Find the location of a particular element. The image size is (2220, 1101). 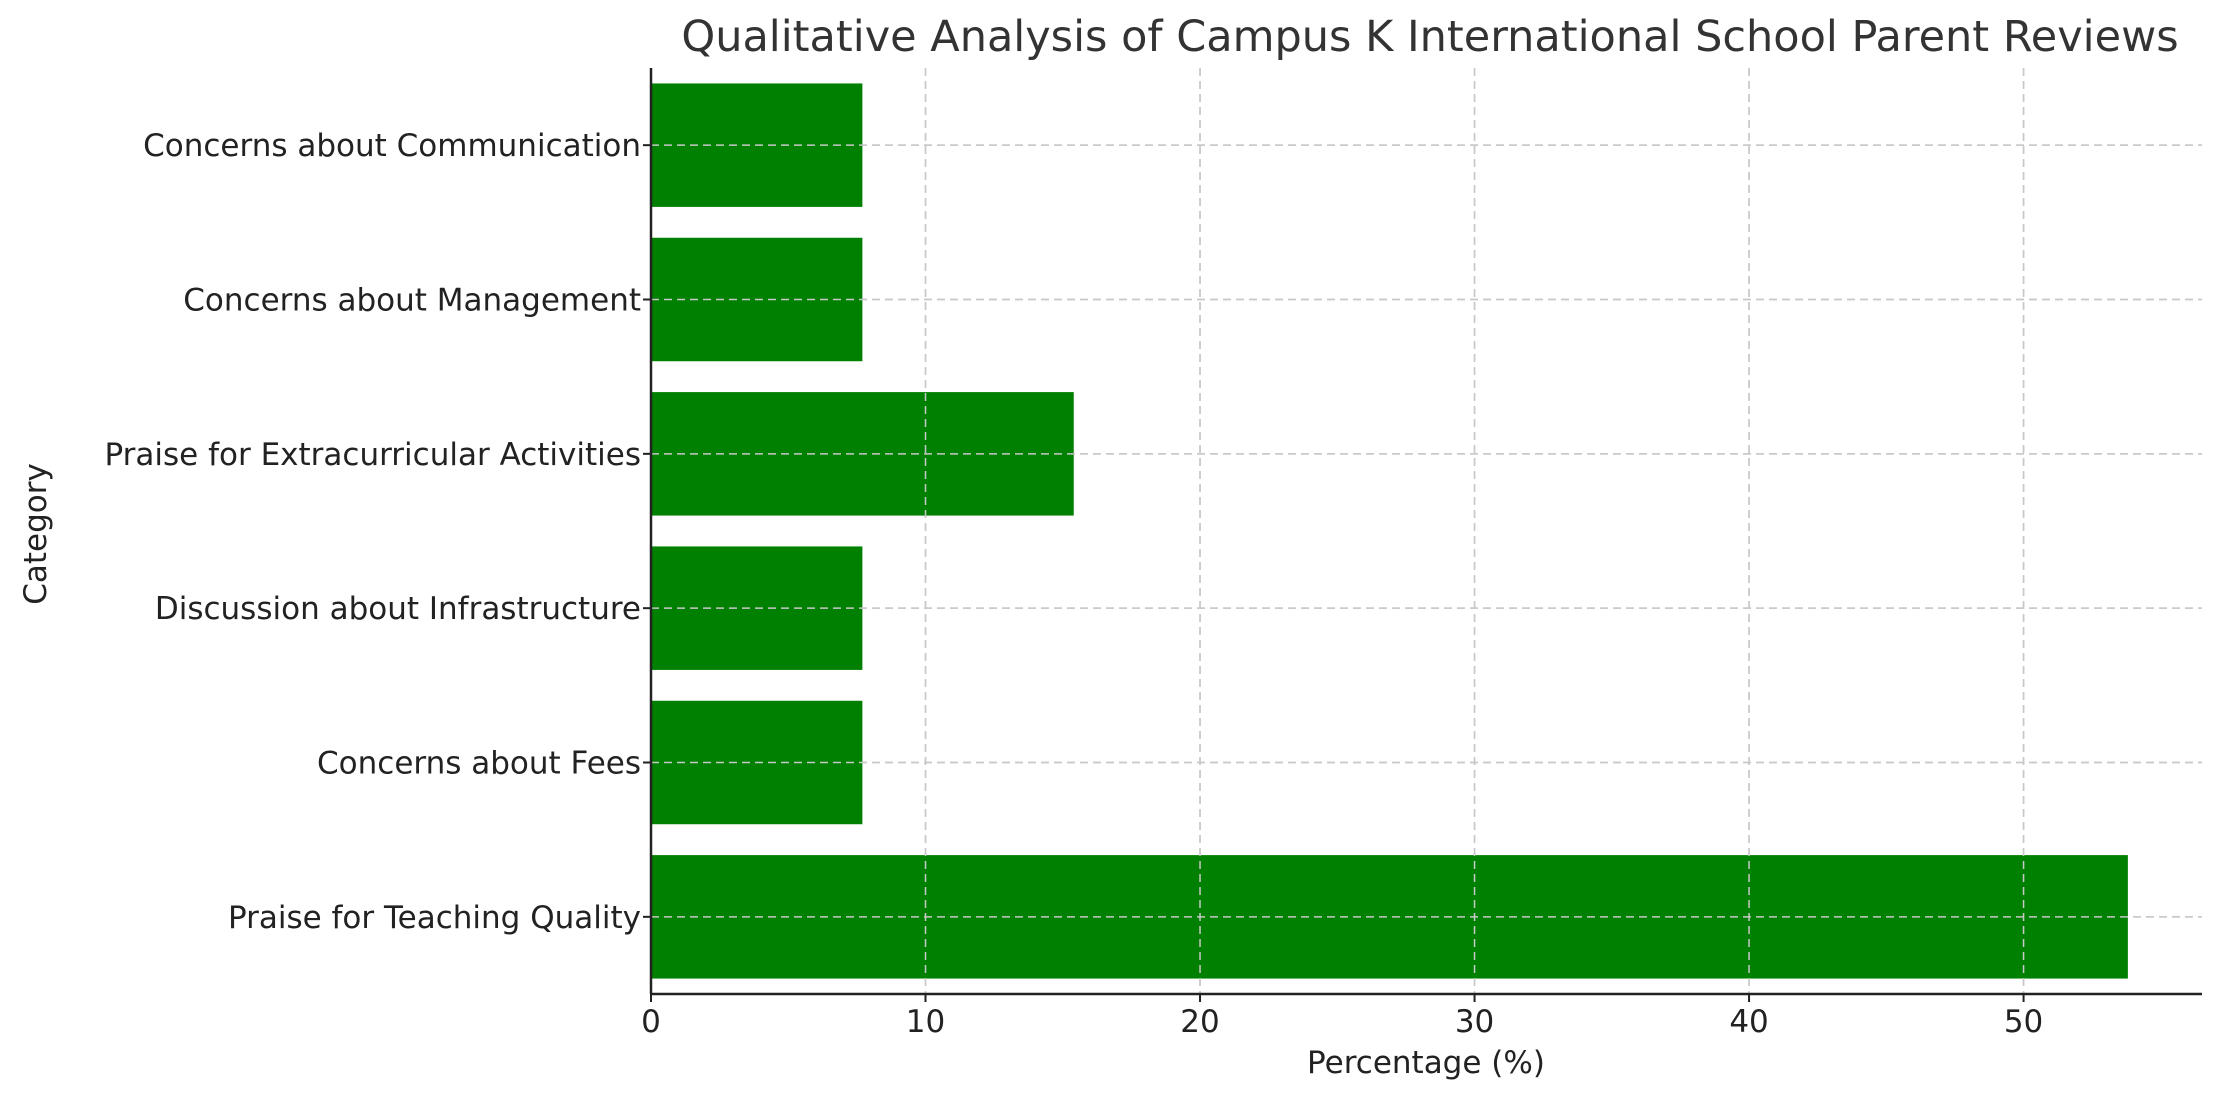

x-tick-label-1: 10 is located at coordinates (925, 1022).